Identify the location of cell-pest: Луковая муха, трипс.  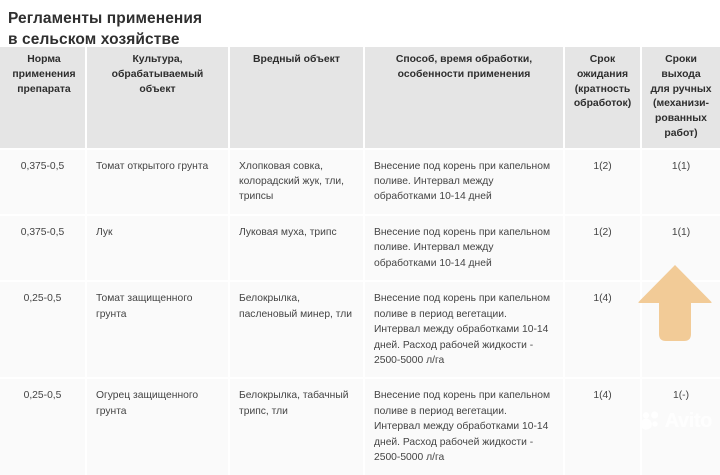
(295, 249).